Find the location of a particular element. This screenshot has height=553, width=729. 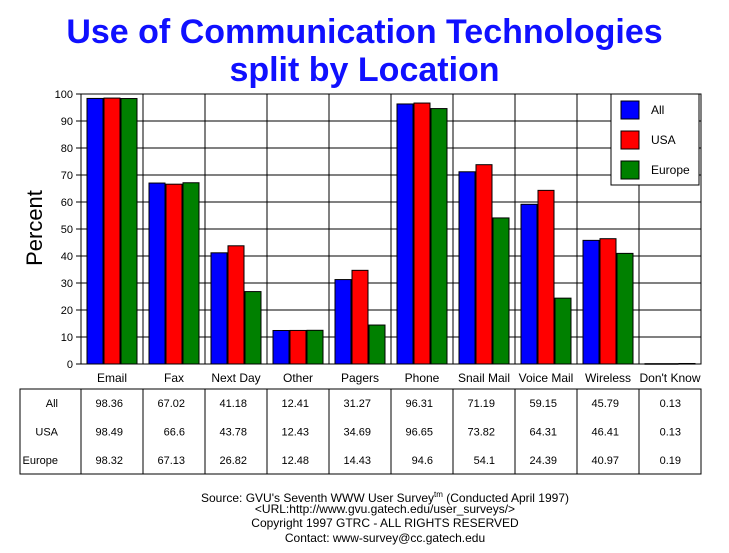

x-tick-label: Phone is located at coordinates (422, 378).